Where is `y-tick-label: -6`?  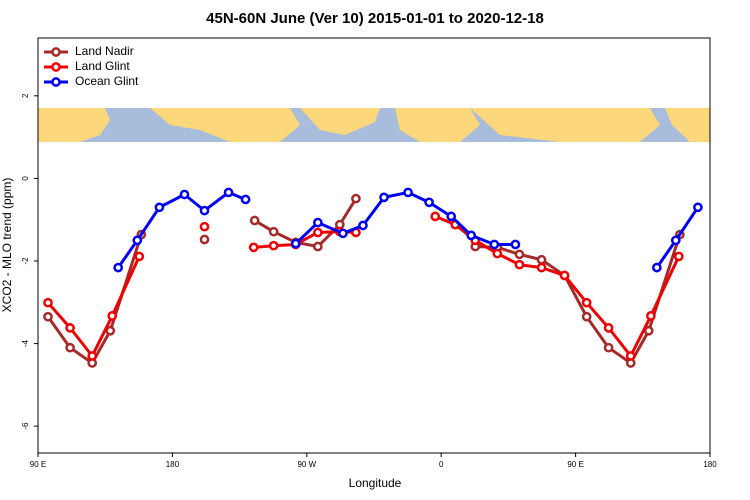 y-tick-label: -6 is located at coordinates (25, 426).